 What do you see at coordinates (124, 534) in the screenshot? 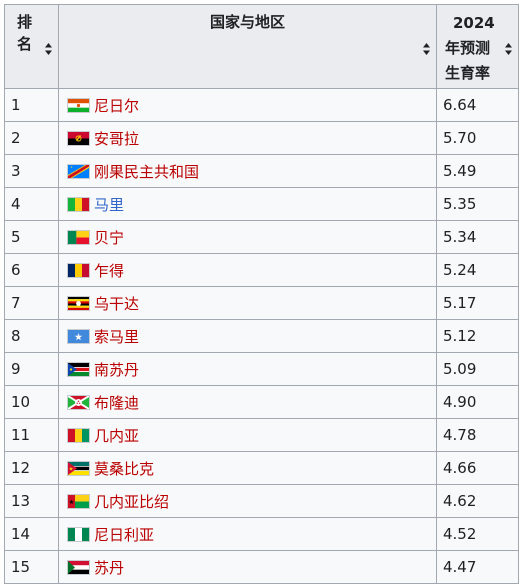
I see `country-link: 尼日利亚` at bounding box center [124, 534].